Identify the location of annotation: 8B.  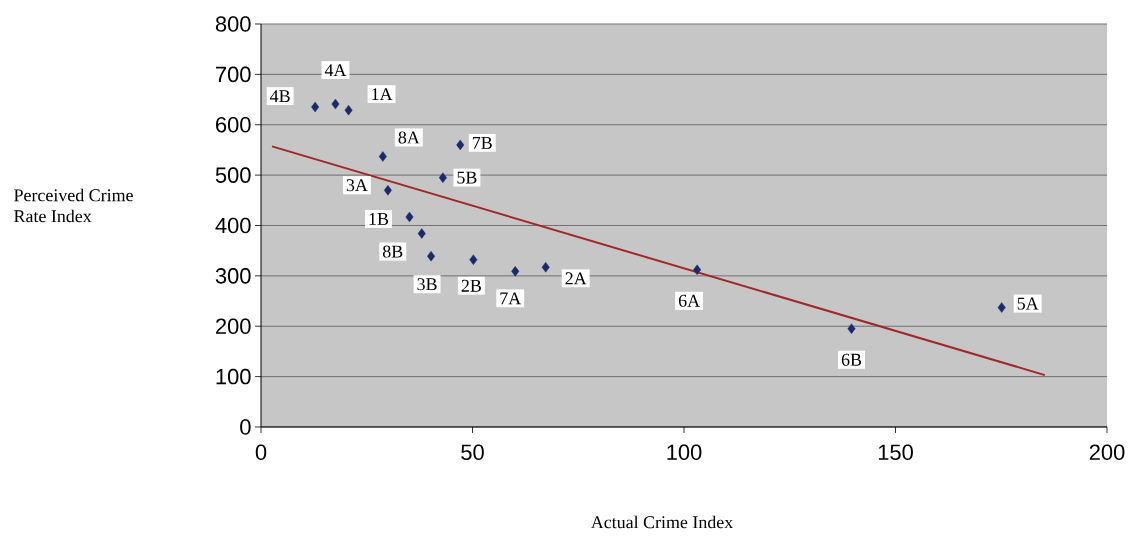
(392, 251).